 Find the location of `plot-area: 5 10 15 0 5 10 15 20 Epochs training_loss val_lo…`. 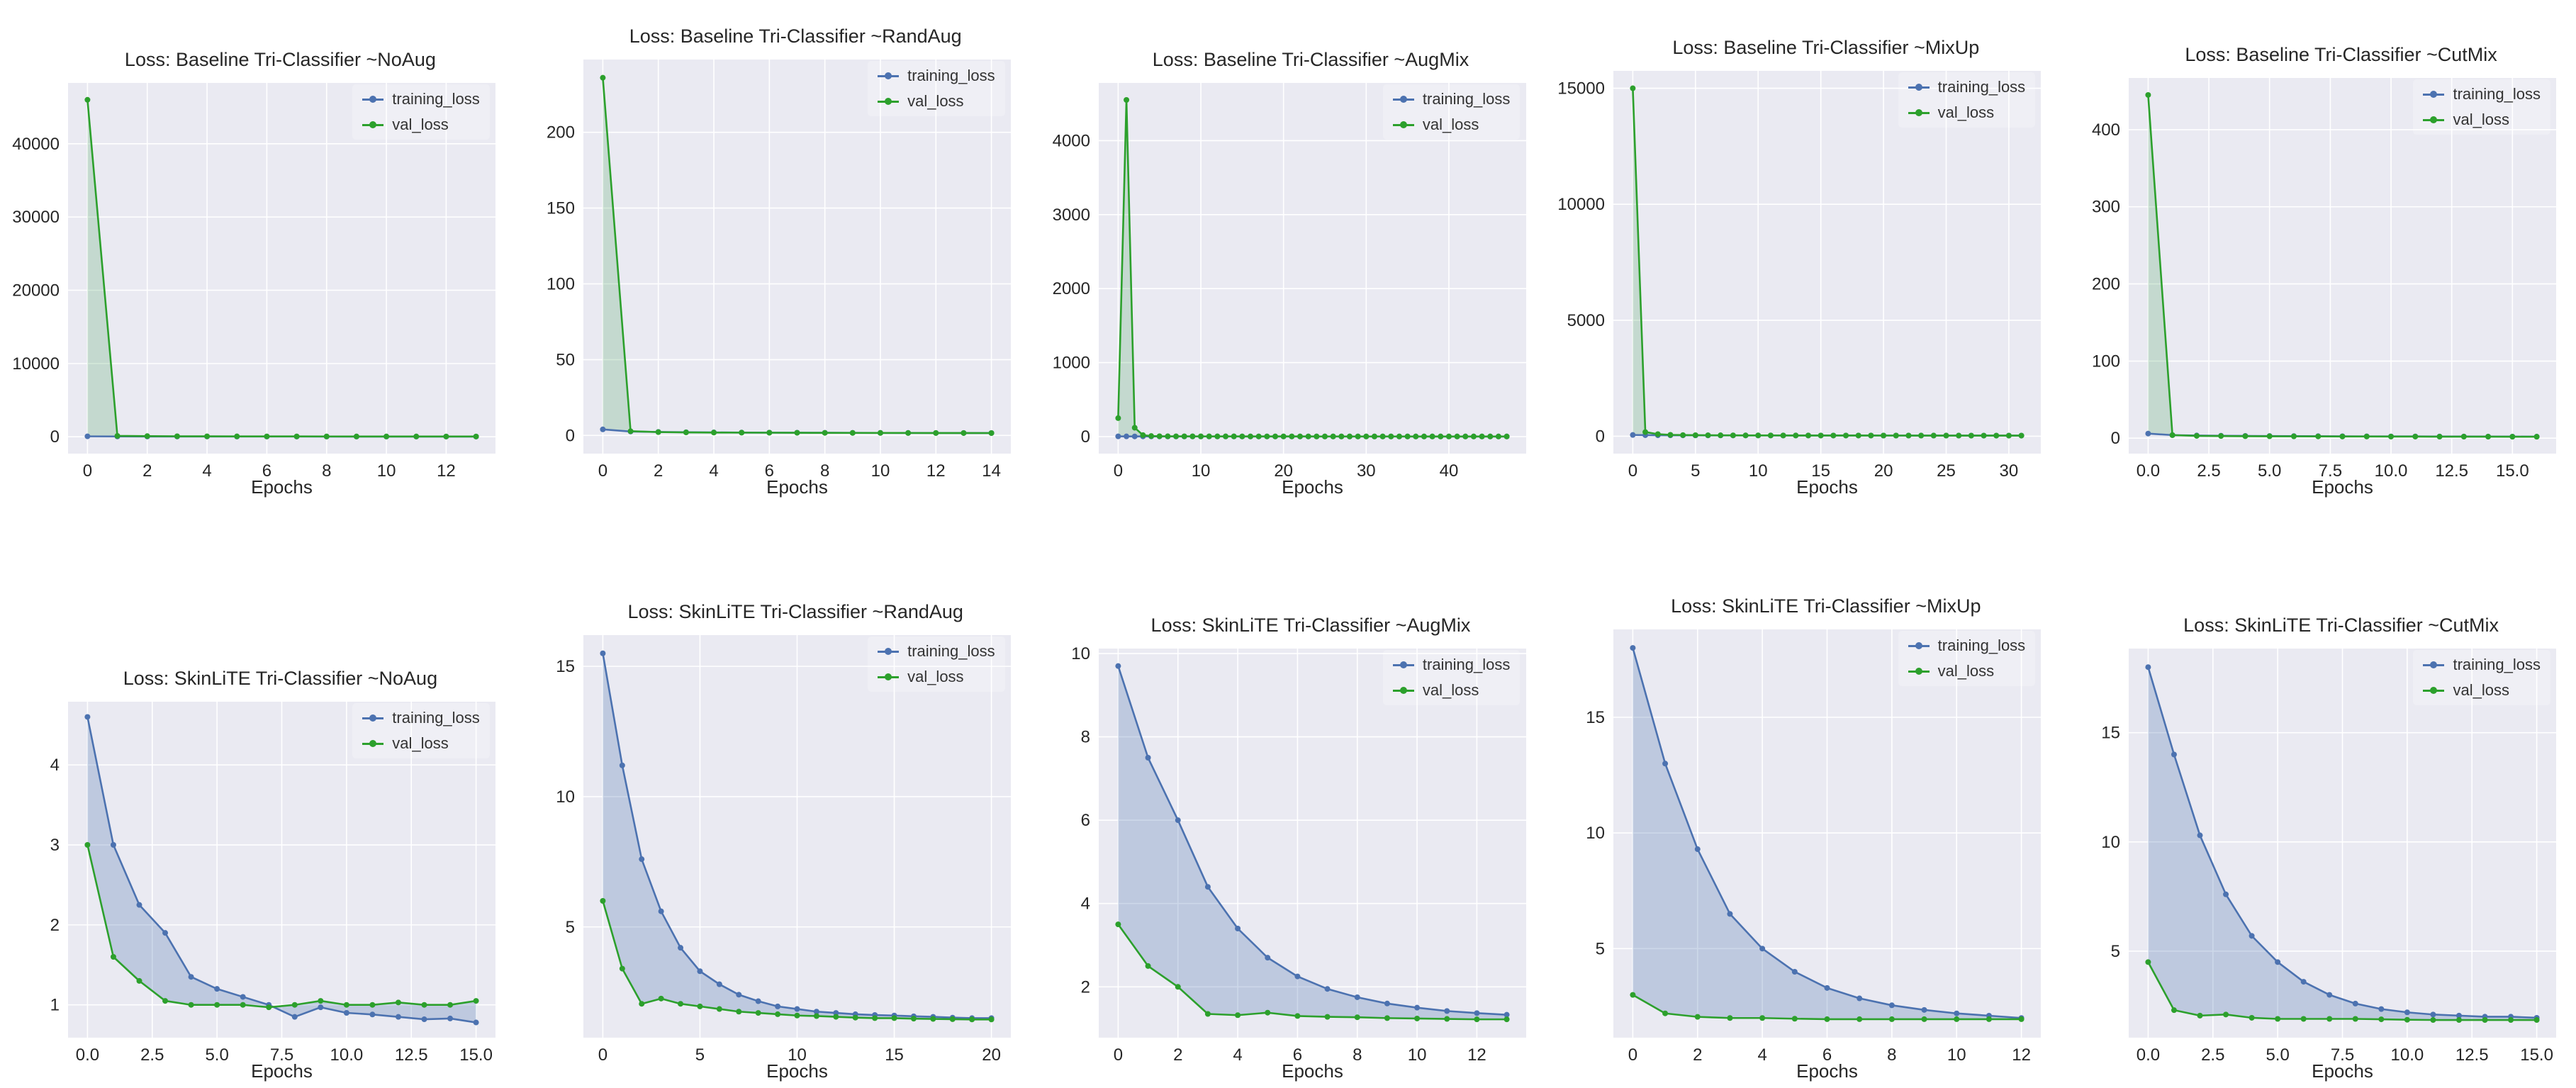

plot-area: 5 10 15 0 5 10 15 20 Epochs training_loss val_lo… is located at coordinates (773, 857).